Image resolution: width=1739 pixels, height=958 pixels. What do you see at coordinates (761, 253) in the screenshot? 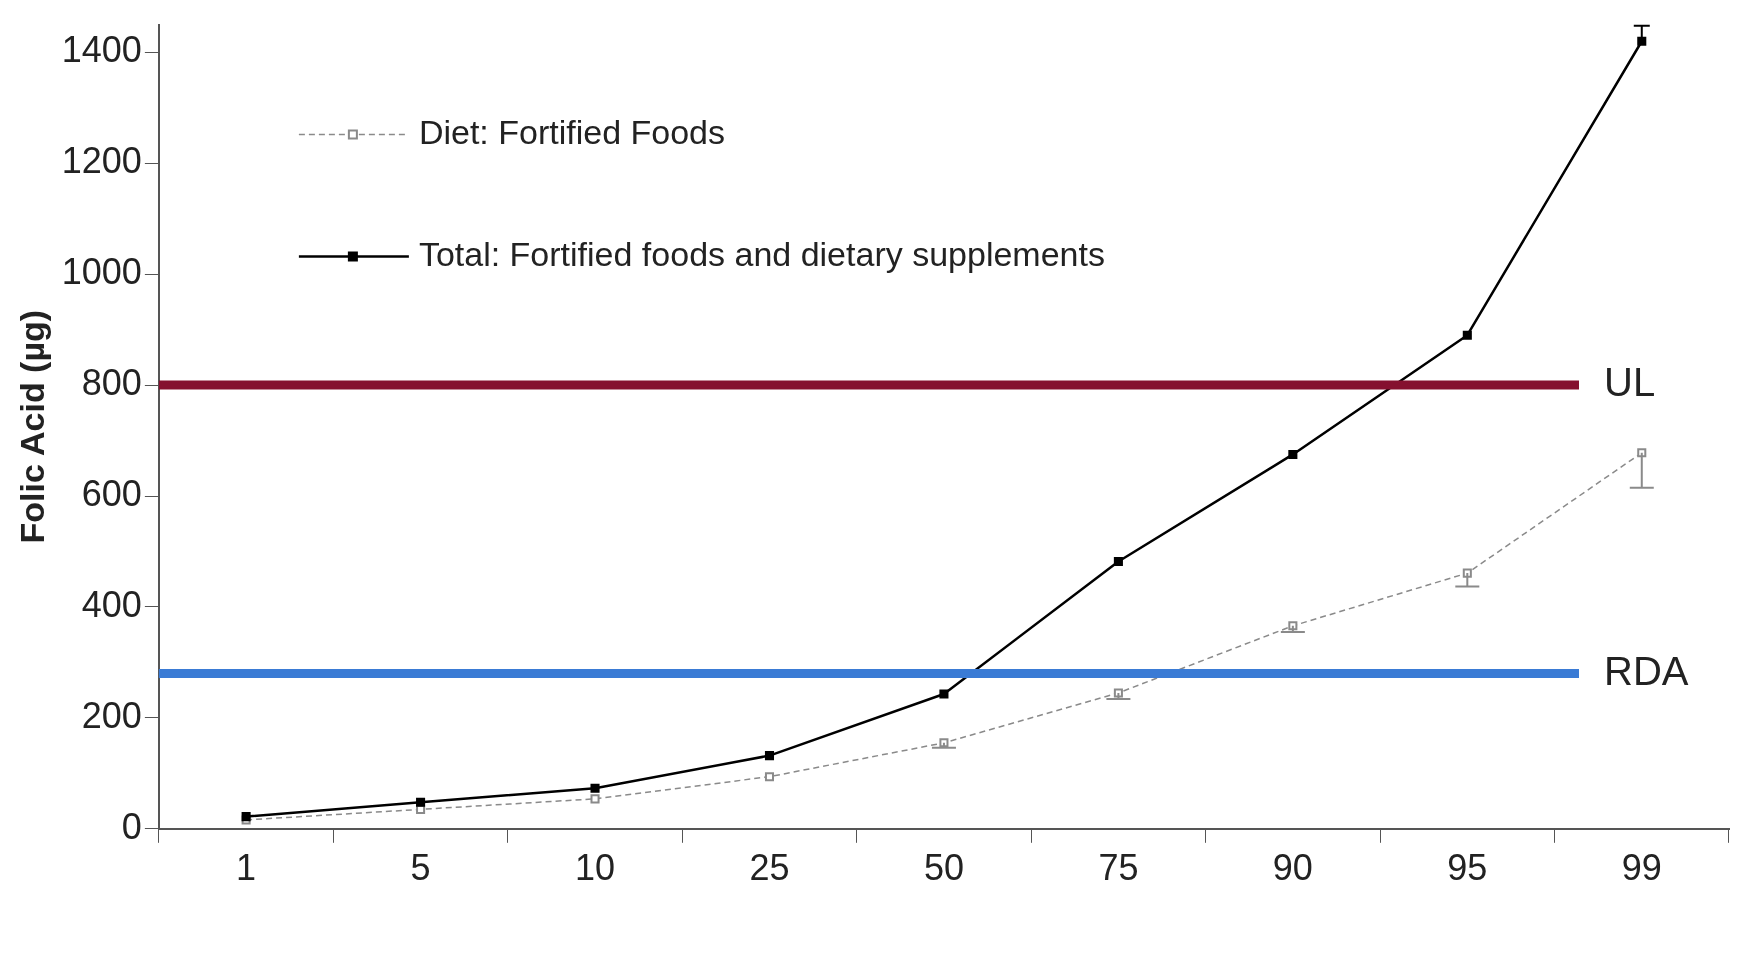
I see `legend-label: Total: Fortified foods and dietary supplements` at bounding box center [761, 253].